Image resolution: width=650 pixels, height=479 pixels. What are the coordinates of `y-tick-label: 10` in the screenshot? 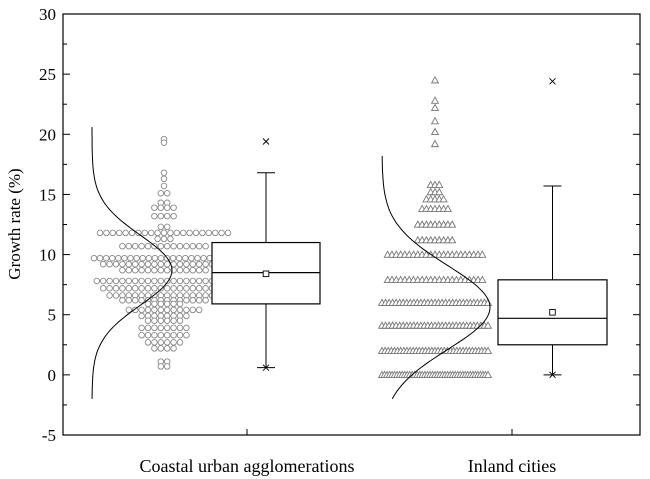 It's located at (47, 255).